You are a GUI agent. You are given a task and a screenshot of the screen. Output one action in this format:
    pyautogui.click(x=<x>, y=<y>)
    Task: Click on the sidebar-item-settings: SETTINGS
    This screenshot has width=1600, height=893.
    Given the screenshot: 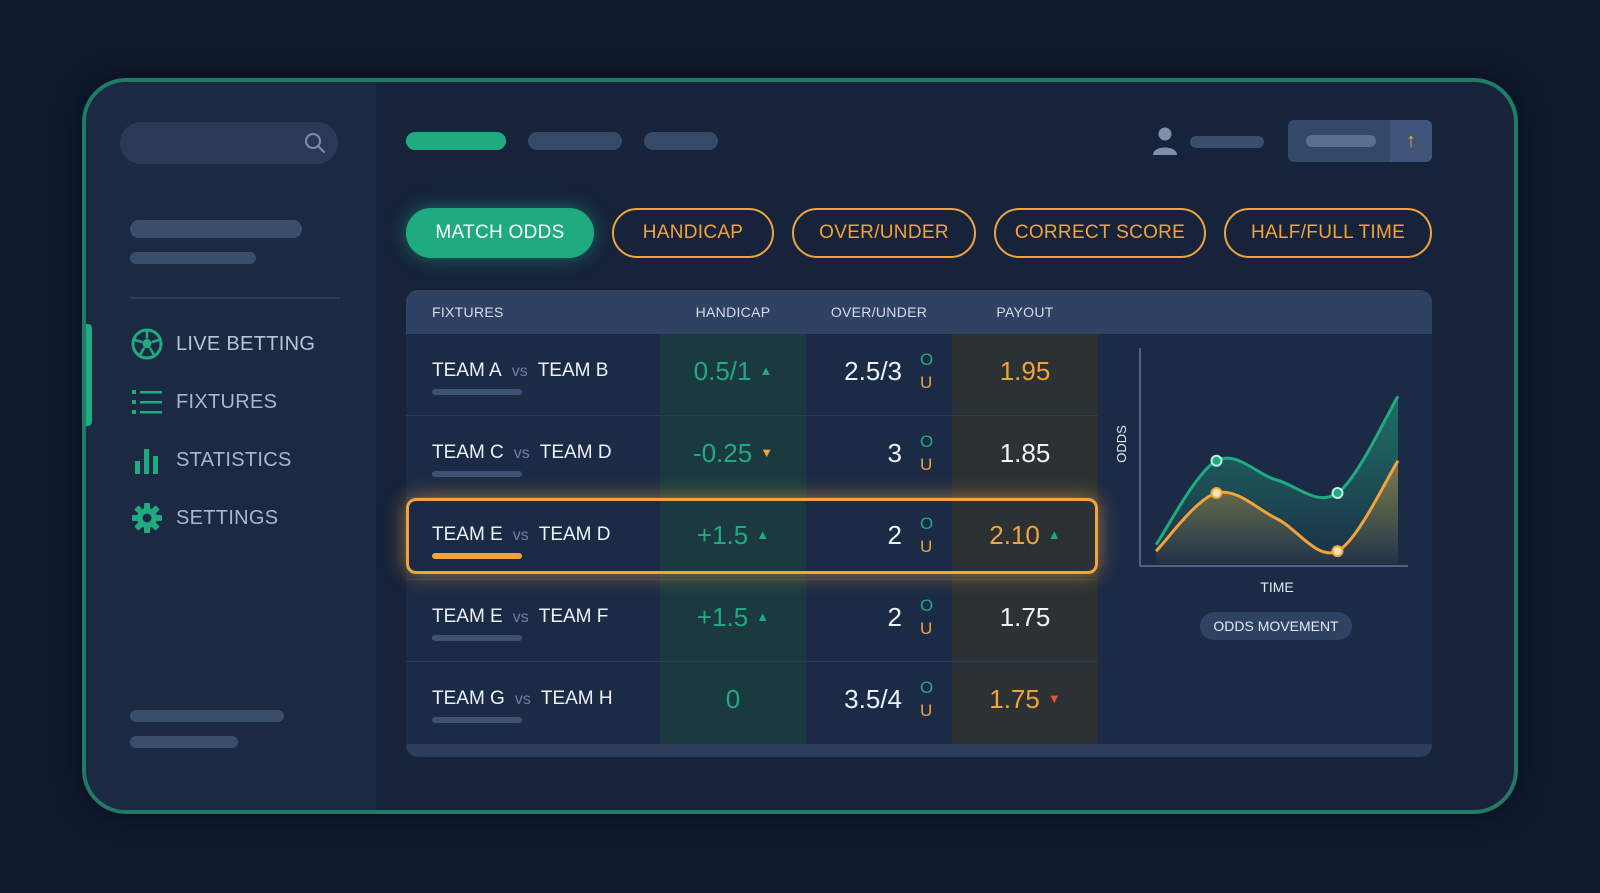 What is the action you would take?
    pyautogui.click(x=204, y=518)
    